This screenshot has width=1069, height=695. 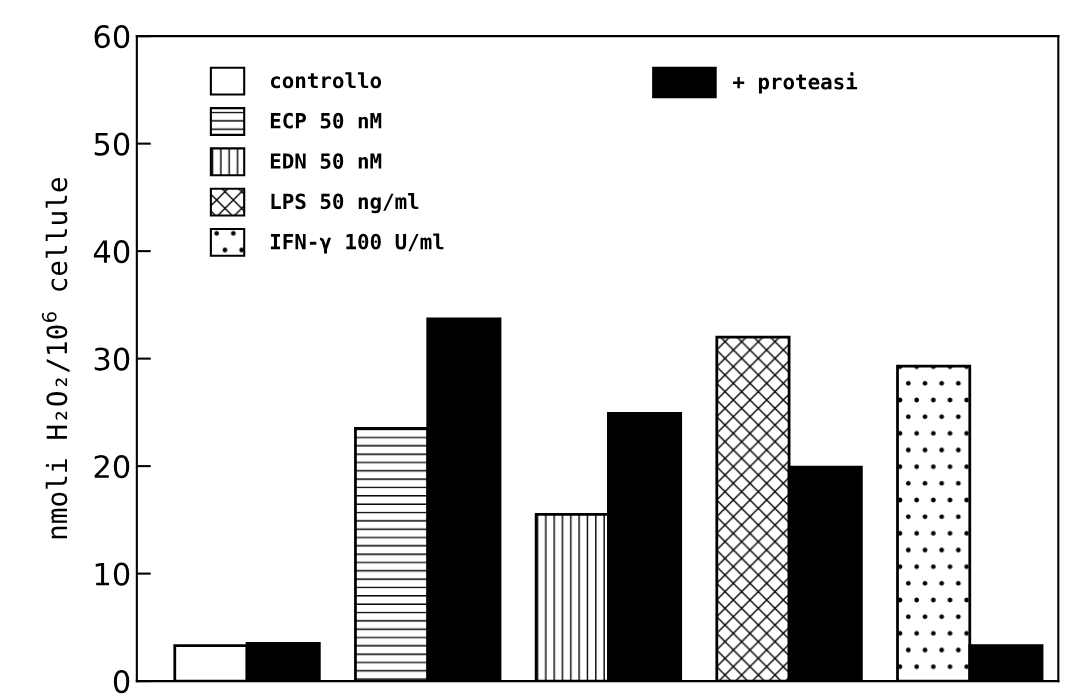 I want to click on y-tick-label: 50, so click(x=112, y=144).